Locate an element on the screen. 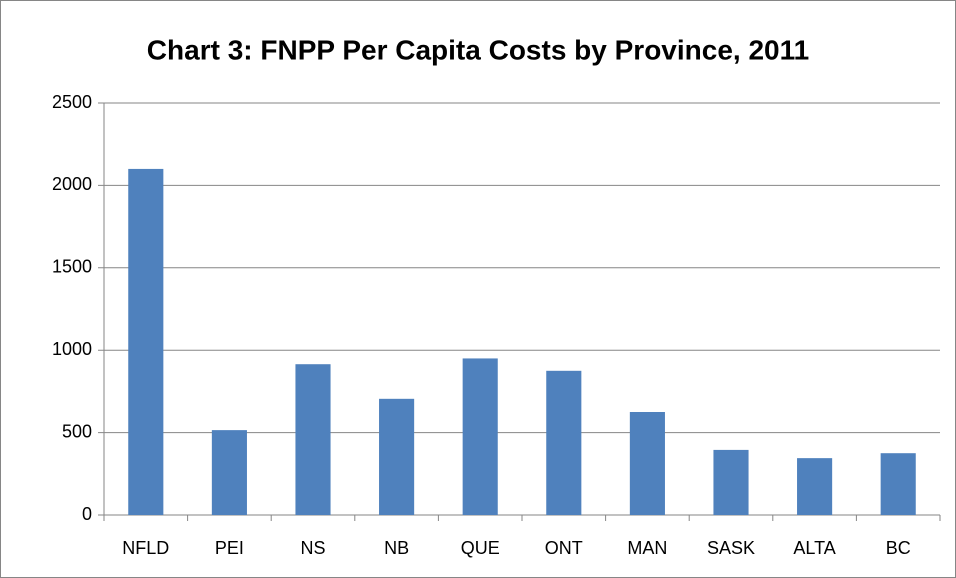 The height and width of the screenshot is (578, 956). x-tick-label: NB is located at coordinates (396, 548).